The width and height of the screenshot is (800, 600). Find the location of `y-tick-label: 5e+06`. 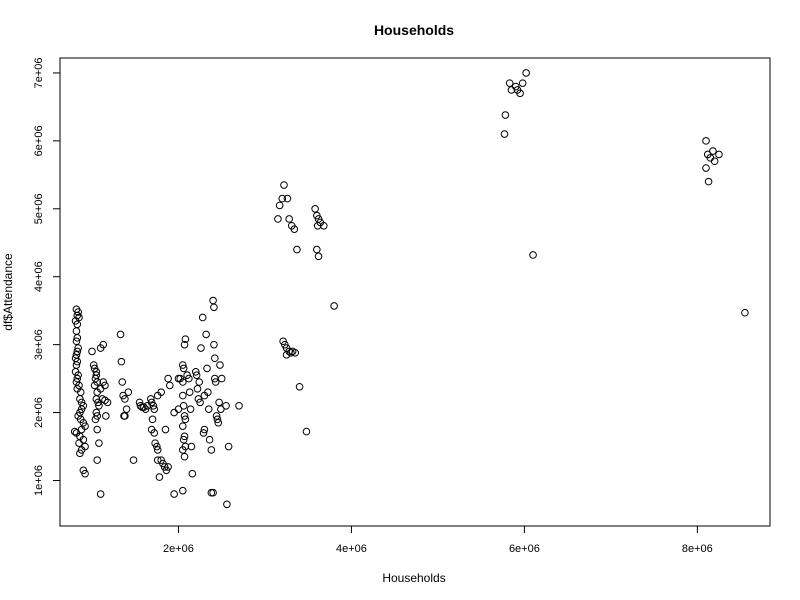

y-tick-label: 5e+06 is located at coordinates (39, 208).